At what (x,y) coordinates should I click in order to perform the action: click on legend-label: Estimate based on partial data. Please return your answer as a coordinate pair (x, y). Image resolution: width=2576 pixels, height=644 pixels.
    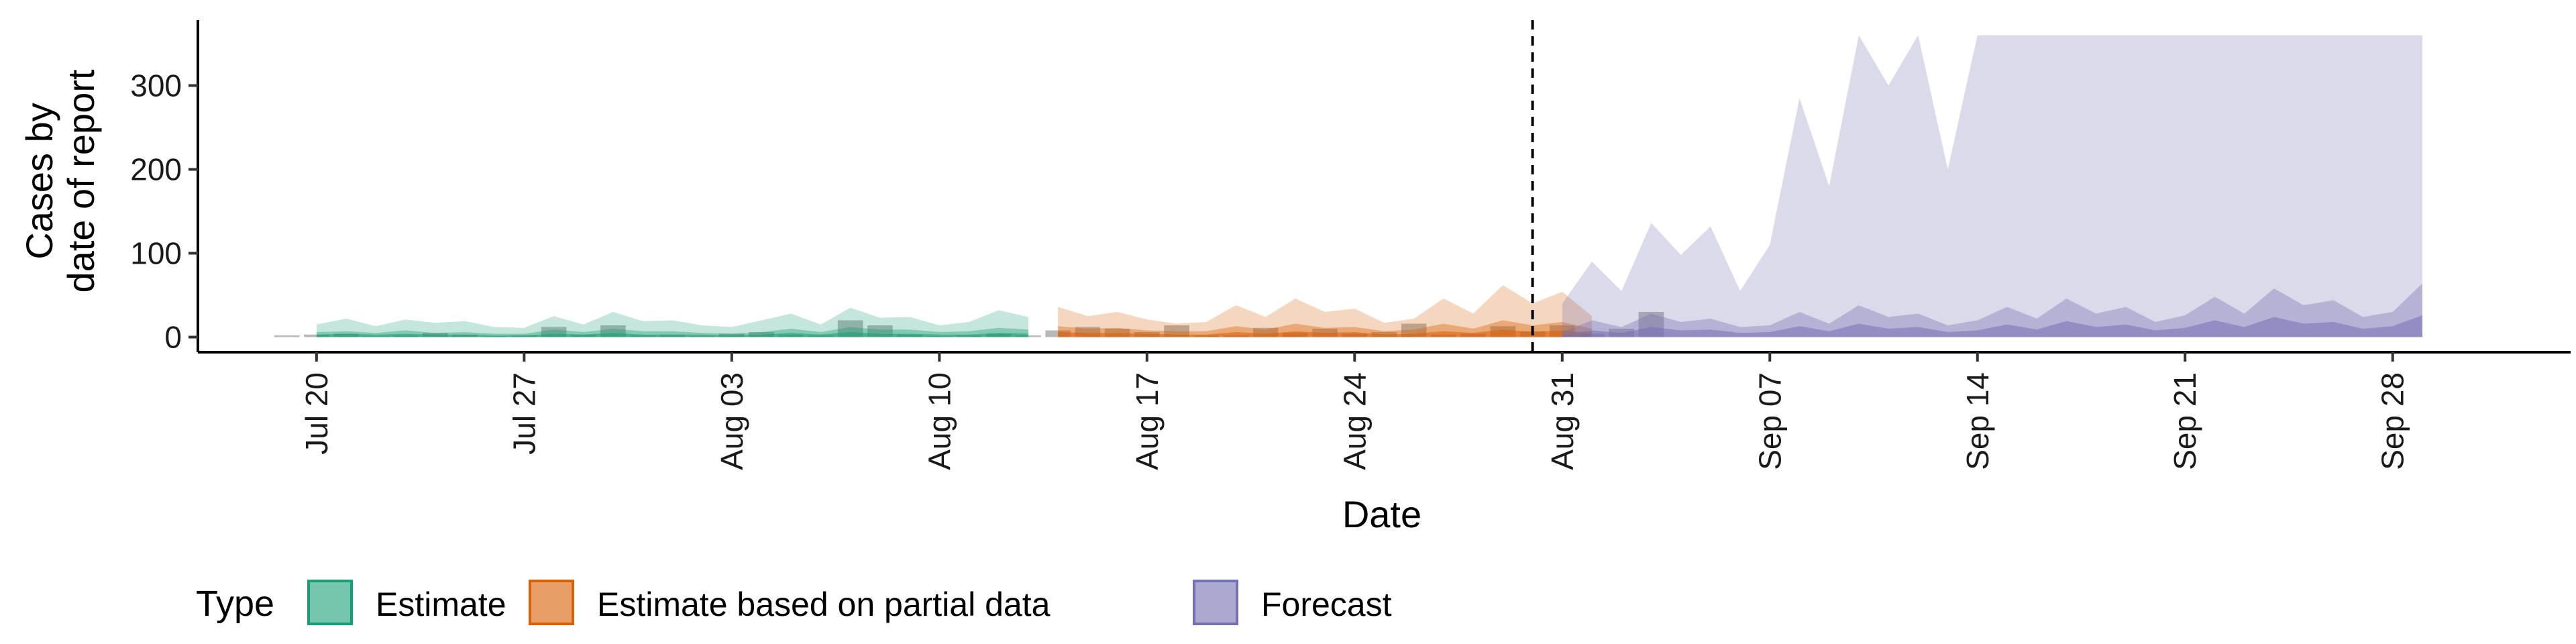
    Looking at the image, I should click on (824, 604).